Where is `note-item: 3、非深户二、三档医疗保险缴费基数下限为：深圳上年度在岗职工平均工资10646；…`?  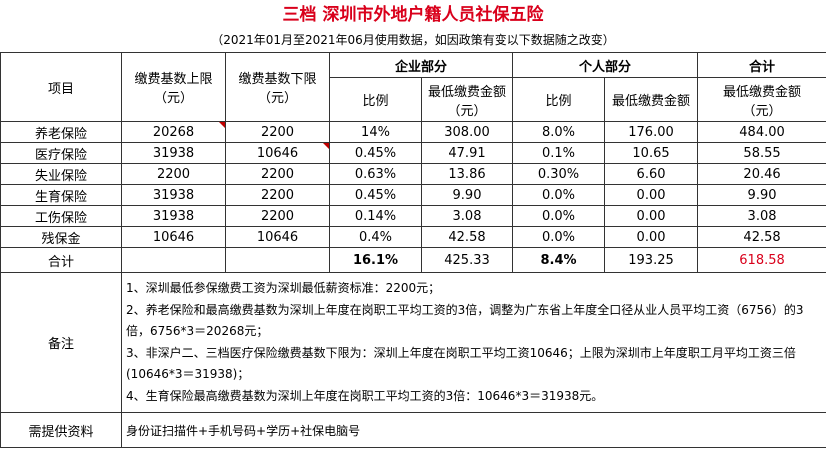 note-item: 3、非深户二、三档医疗保险缴费基数下限为：深圳上年度在岗职工平均工资10646；… is located at coordinates (461, 363).